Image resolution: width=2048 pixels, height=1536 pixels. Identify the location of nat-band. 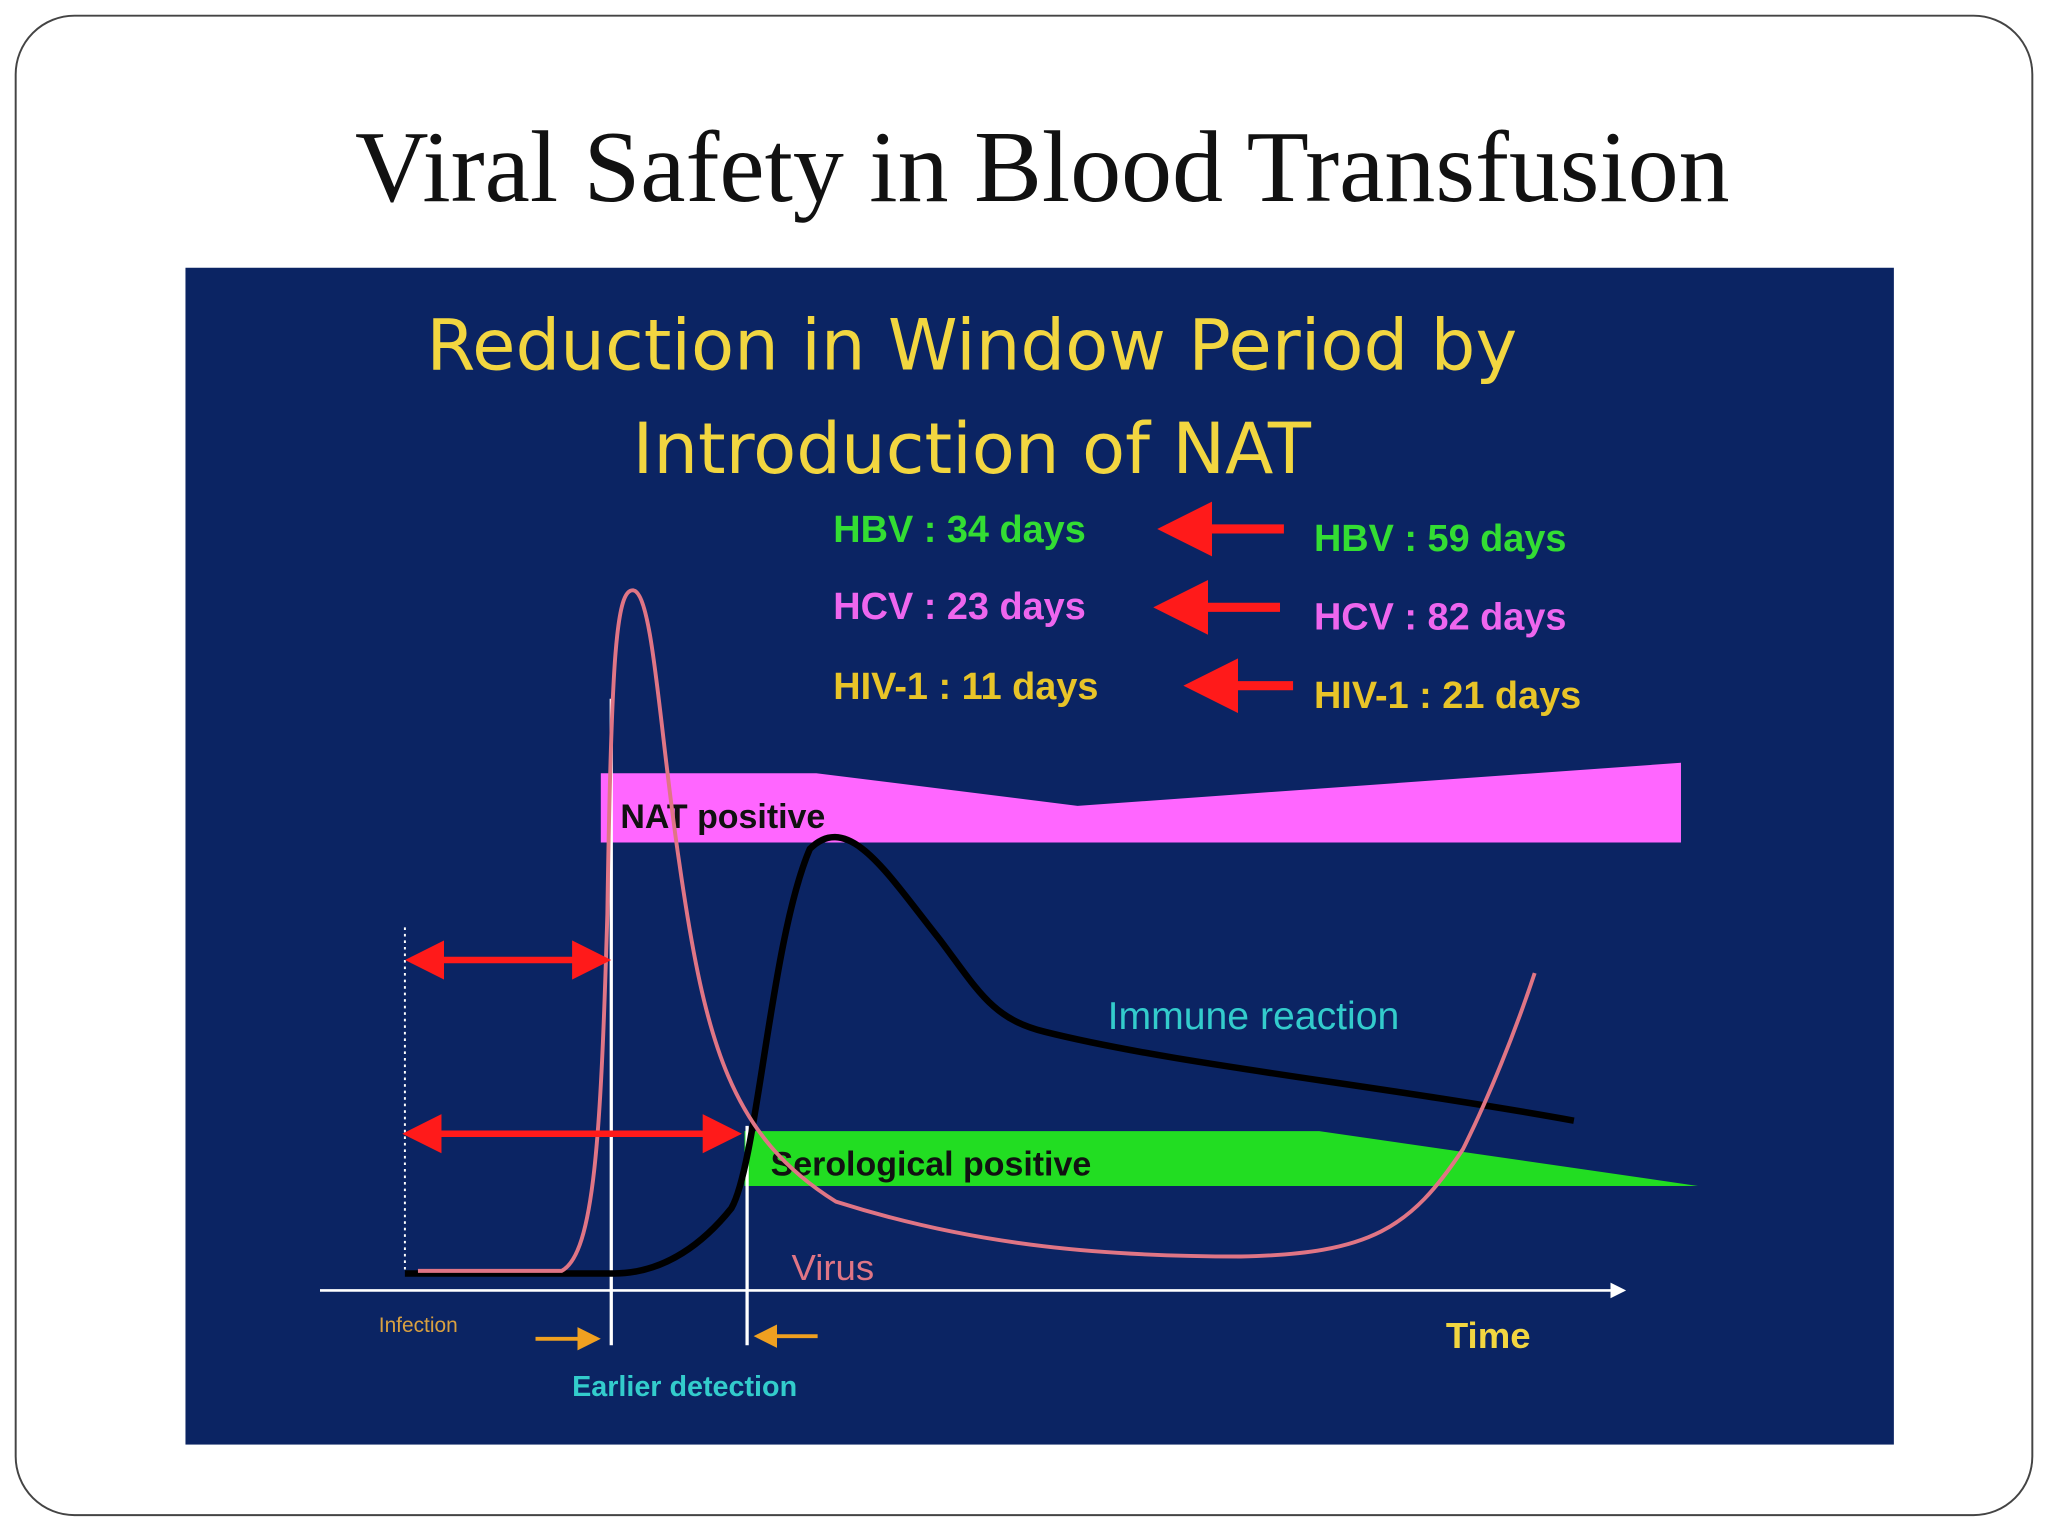
(1140, 802).